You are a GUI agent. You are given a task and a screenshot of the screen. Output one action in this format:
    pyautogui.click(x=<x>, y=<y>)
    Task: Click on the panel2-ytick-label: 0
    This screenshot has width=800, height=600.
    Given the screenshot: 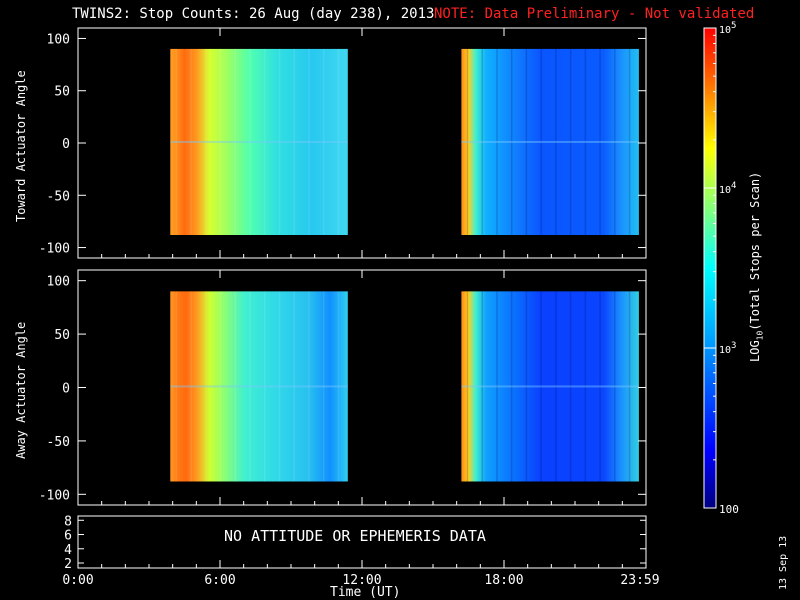 What is the action you would take?
    pyautogui.click(x=66, y=389)
    